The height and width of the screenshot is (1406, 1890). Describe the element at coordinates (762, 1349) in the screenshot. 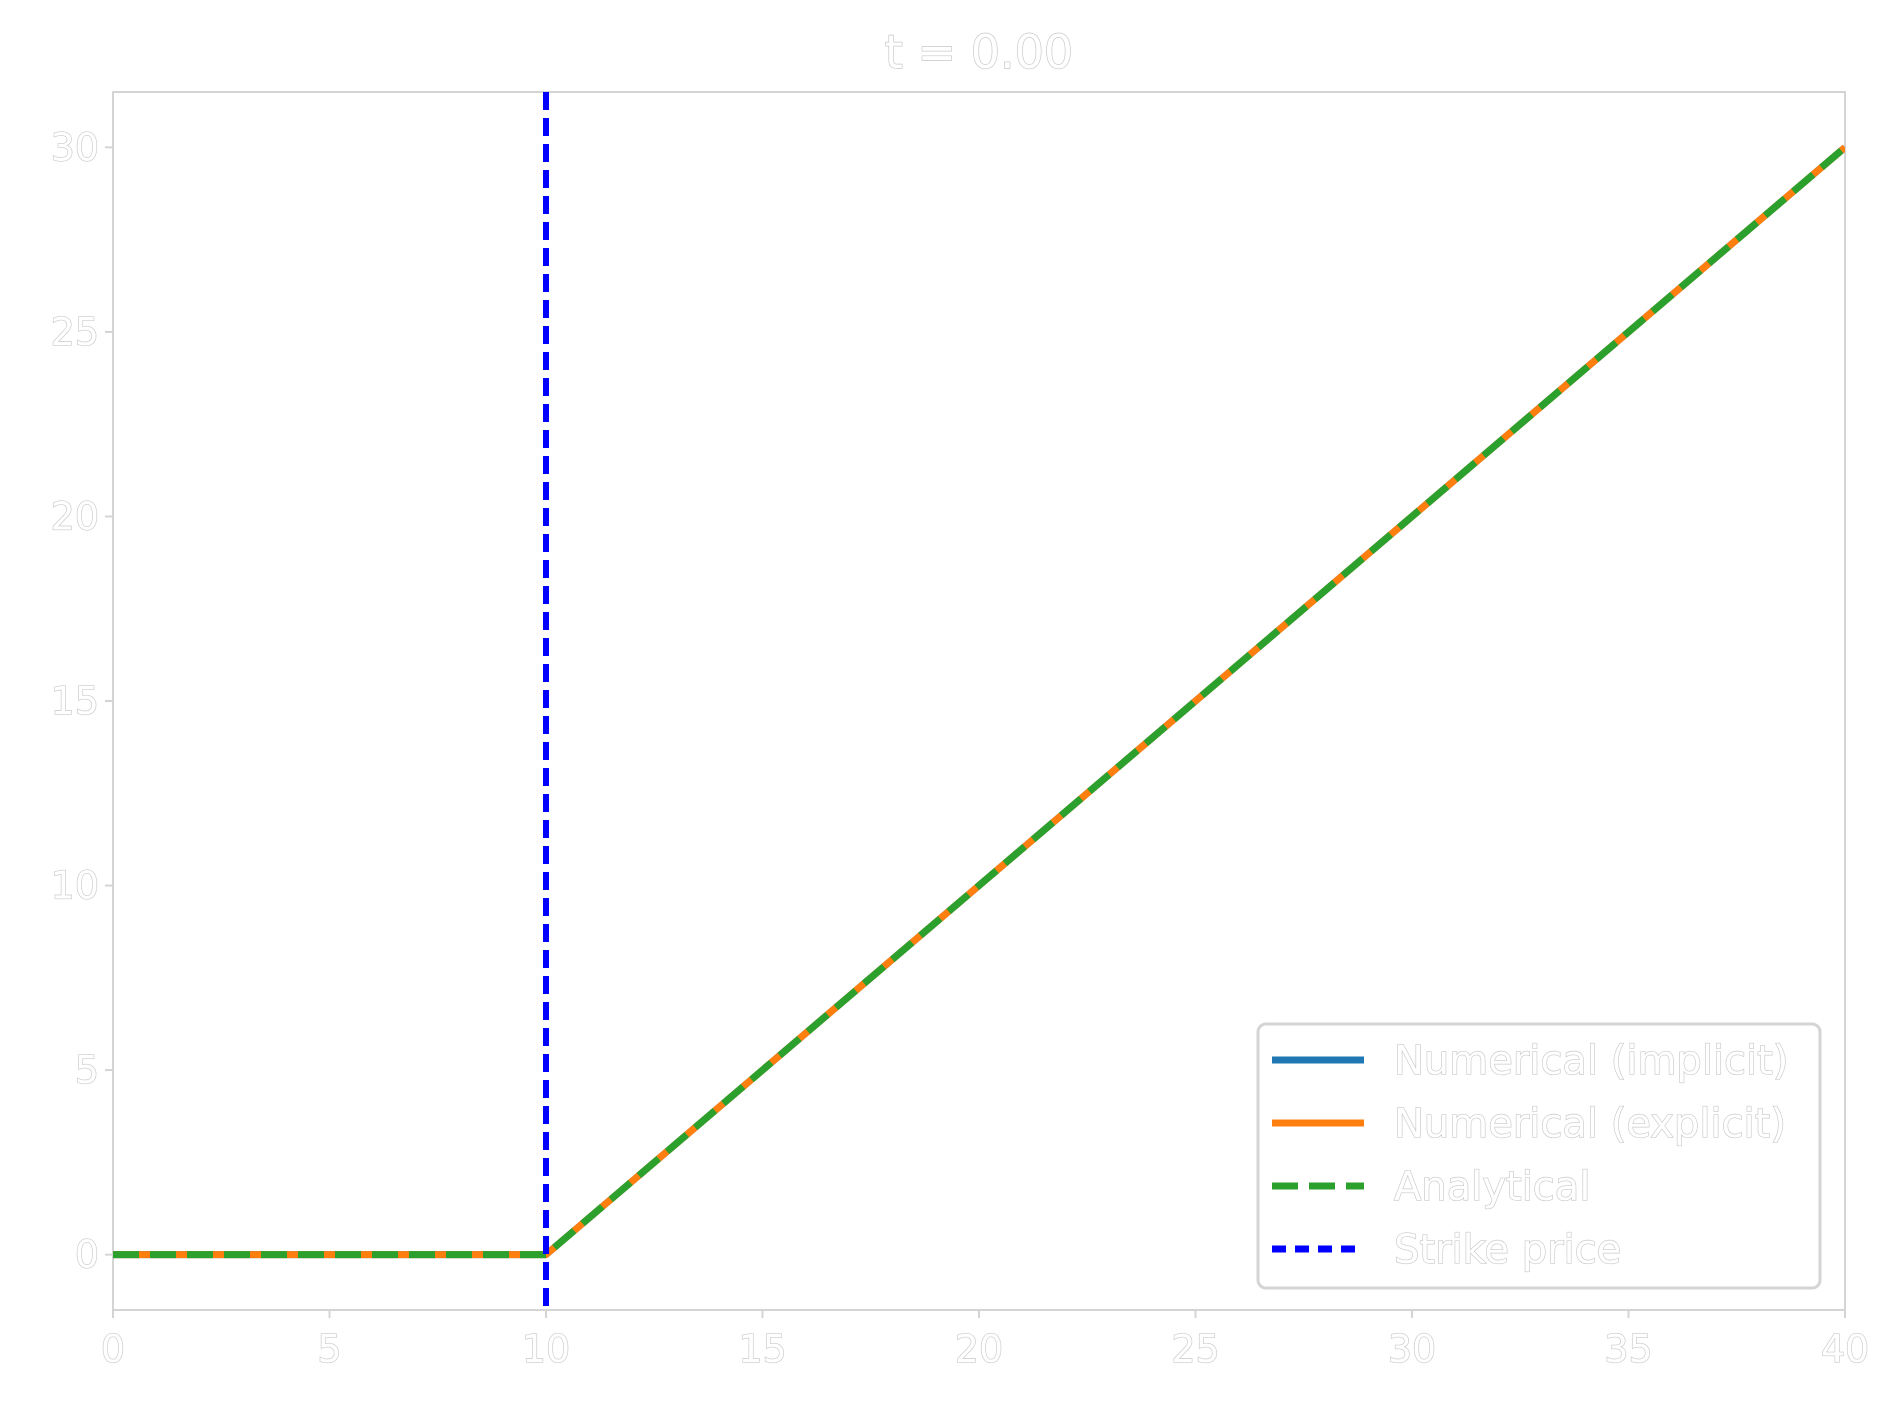

I see `x-tick-label: 15` at that location.